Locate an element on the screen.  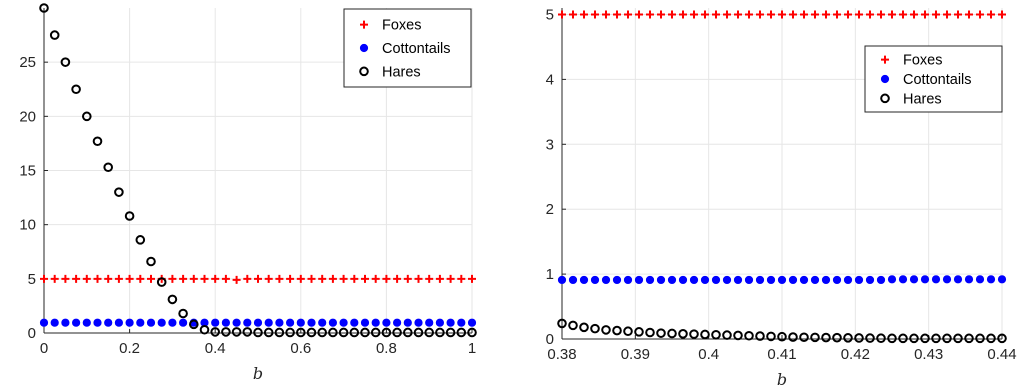
x-tick-label: 0.43 is located at coordinates (928, 354).